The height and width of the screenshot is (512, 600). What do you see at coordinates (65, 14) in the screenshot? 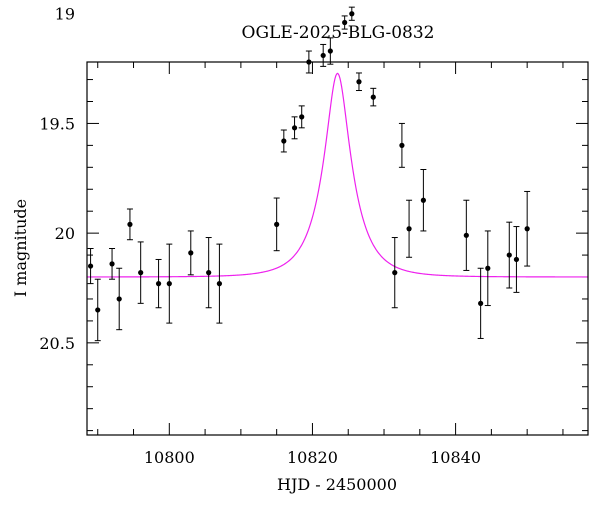
I see `y-tick-label: 19` at bounding box center [65, 14].